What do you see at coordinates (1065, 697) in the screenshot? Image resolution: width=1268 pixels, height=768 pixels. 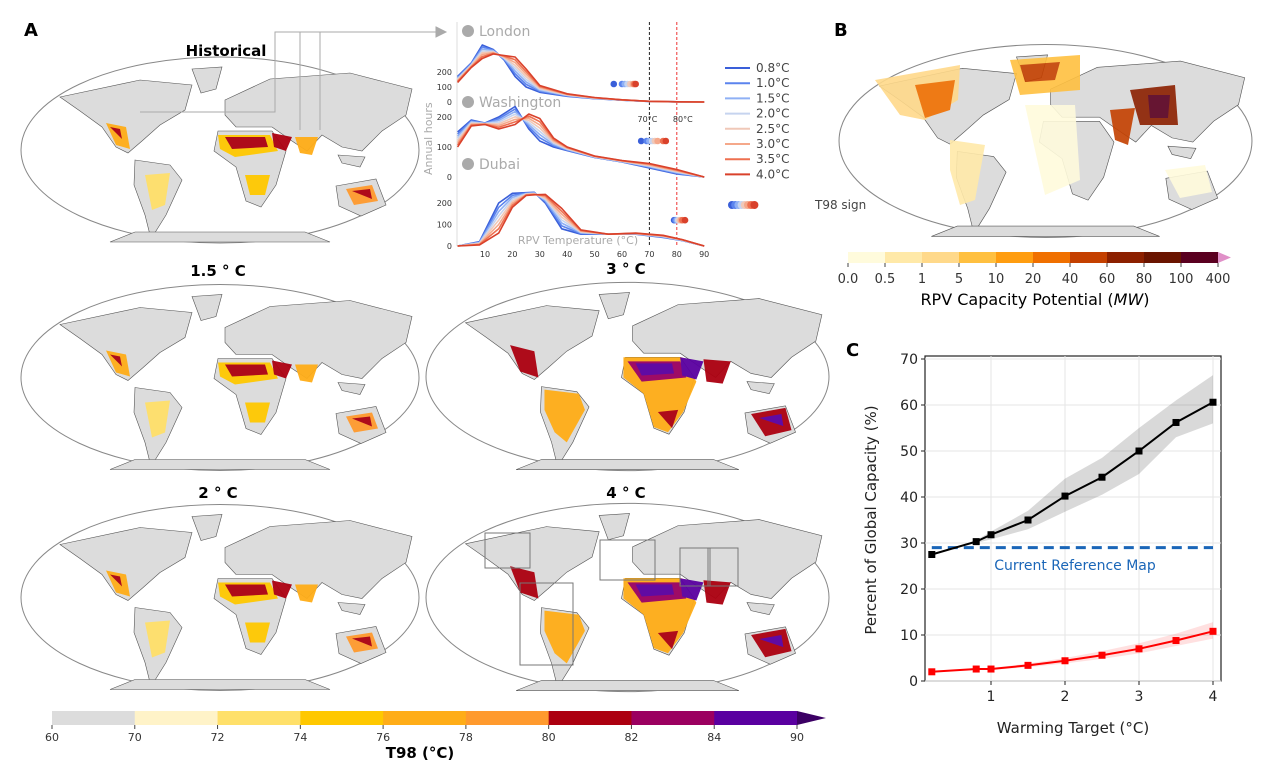 I see `x-tick-label: 2` at bounding box center [1065, 697].